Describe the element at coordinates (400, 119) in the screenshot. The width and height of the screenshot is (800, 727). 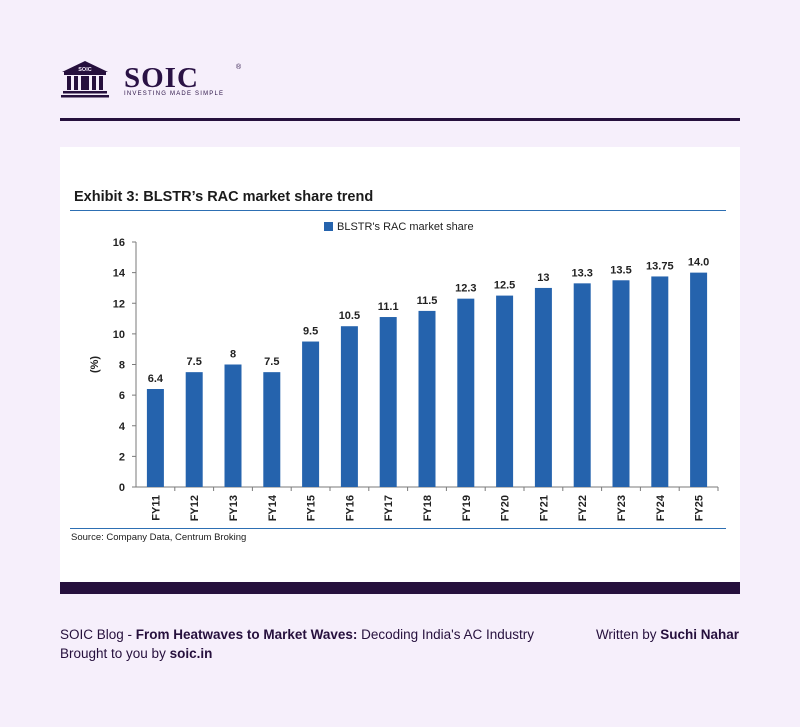
I see `header-divider` at that location.